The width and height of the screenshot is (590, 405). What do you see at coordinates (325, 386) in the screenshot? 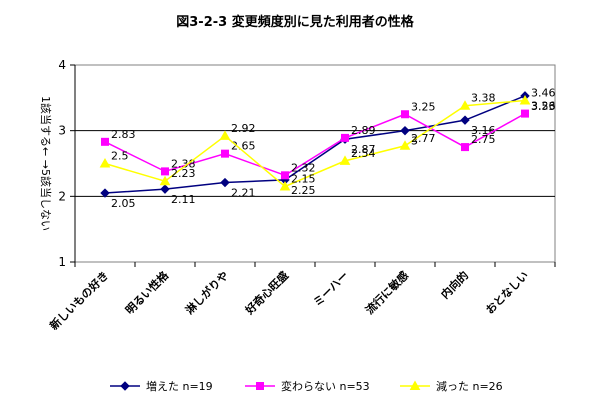
I see `legend-entry: 変わらない n=53` at bounding box center [325, 386].